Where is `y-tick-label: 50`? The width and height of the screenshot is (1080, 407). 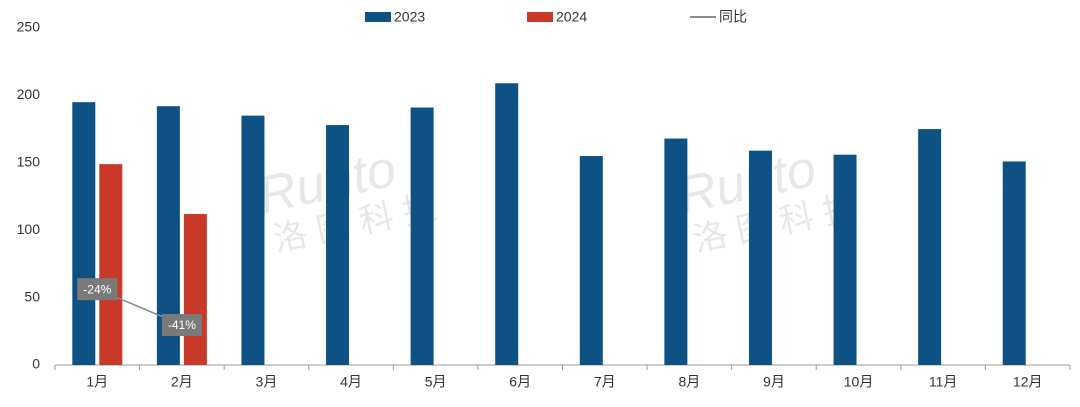 y-tick-label: 50 is located at coordinates (32, 296).